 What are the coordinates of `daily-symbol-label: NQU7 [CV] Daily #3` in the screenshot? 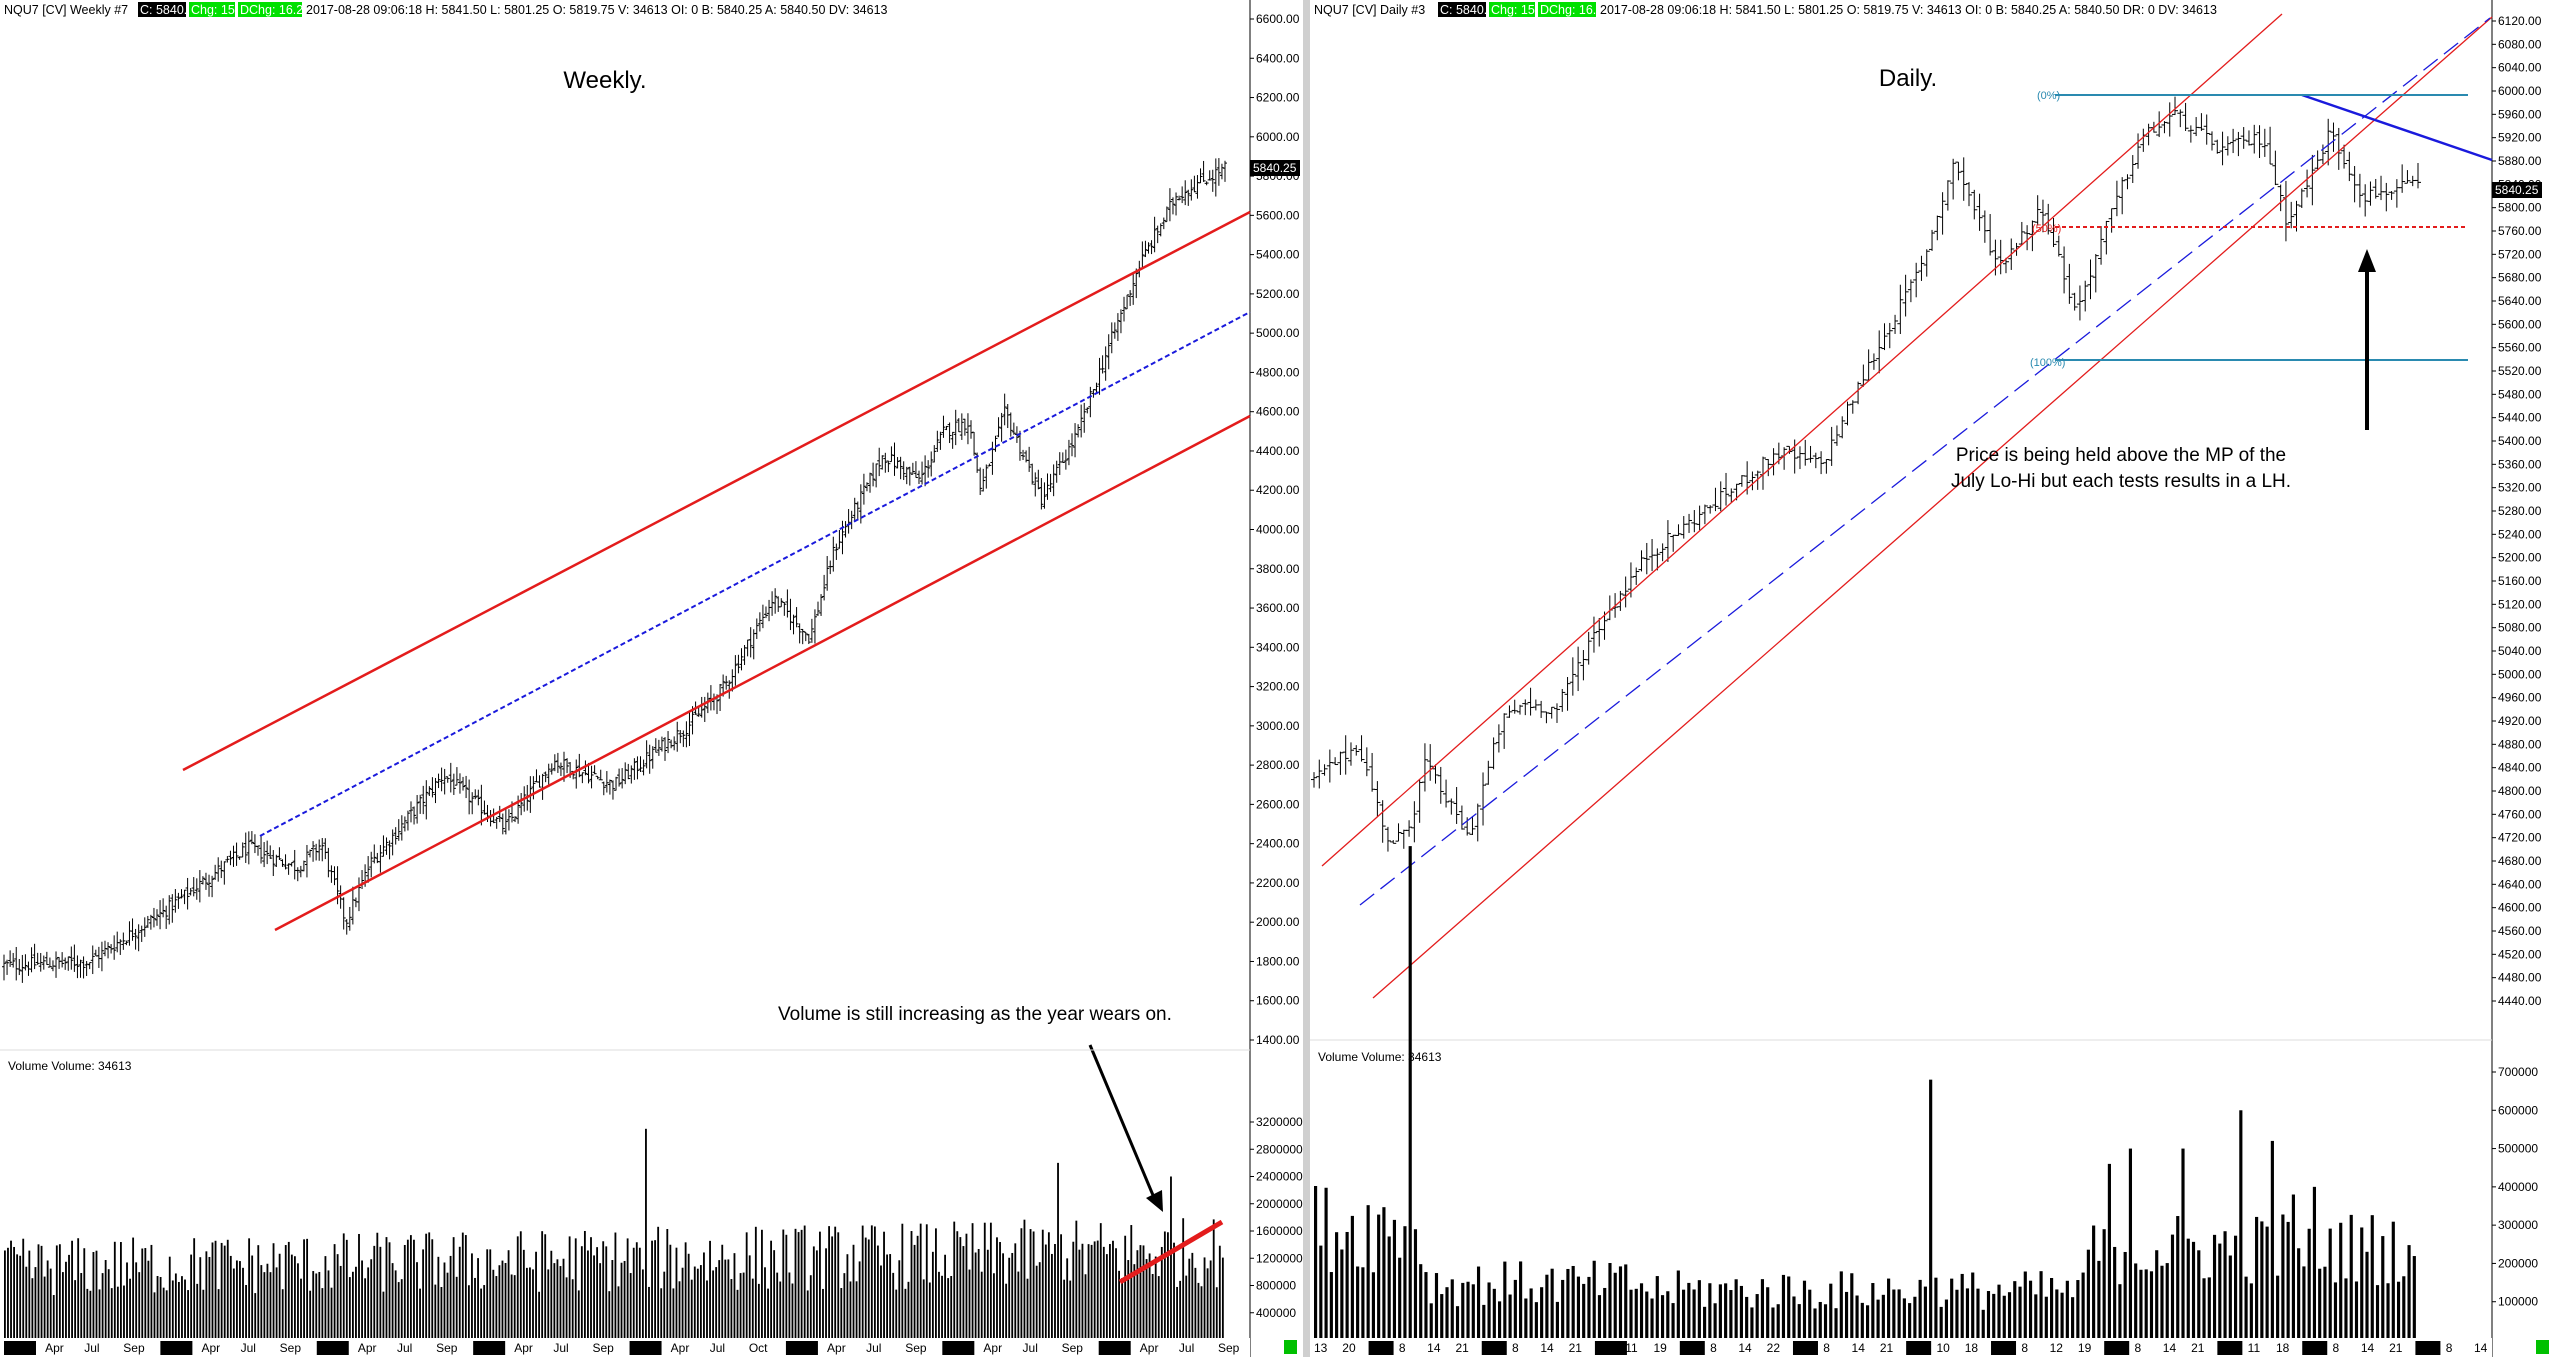 It's located at (1369, 10).